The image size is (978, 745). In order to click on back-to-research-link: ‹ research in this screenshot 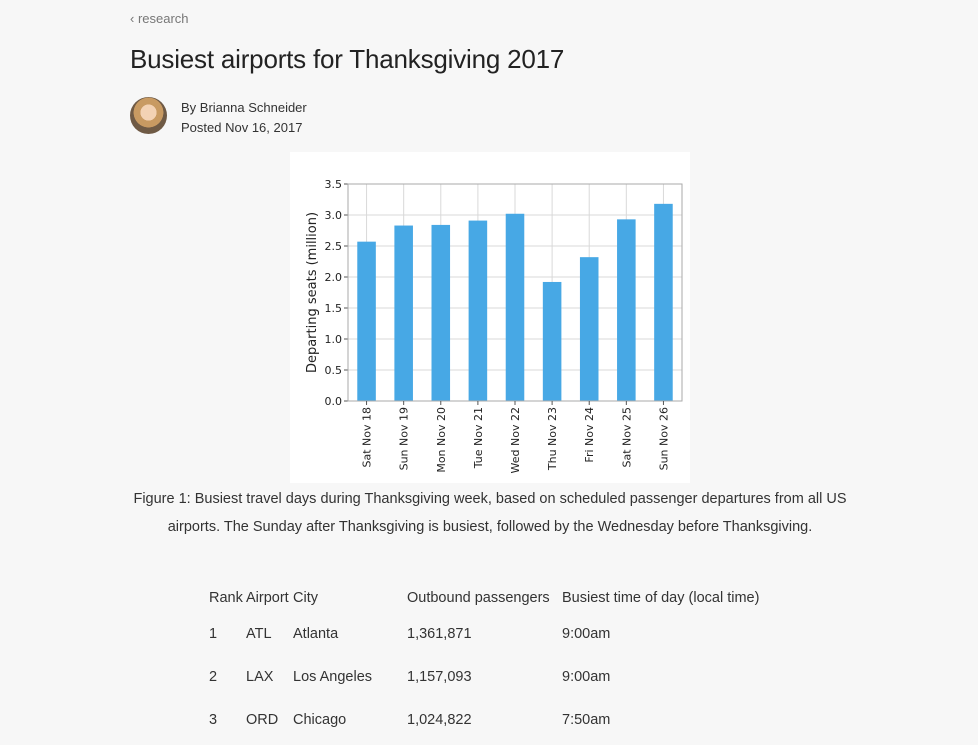, I will do `click(159, 18)`.